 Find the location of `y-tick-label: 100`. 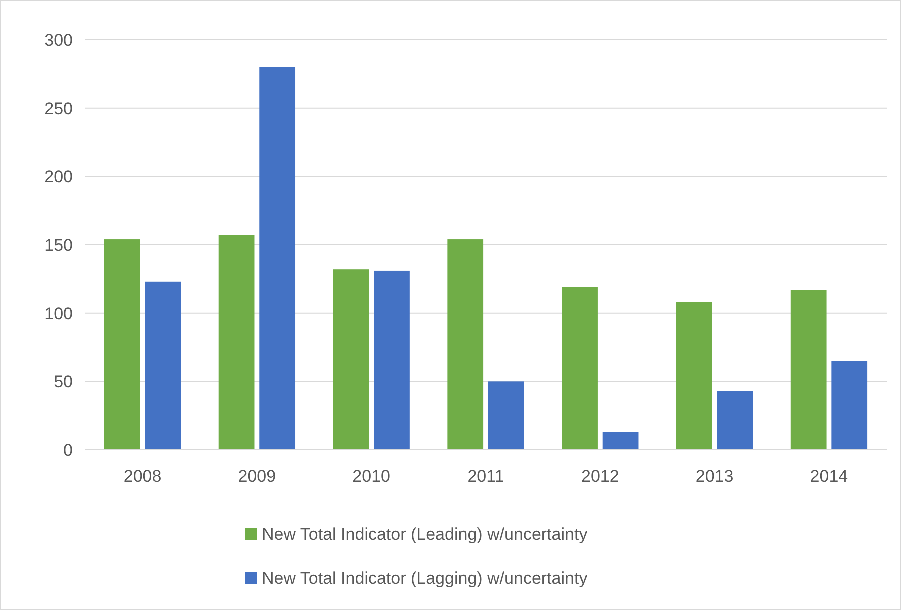

y-tick-label: 100 is located at coordinates (58, 314).